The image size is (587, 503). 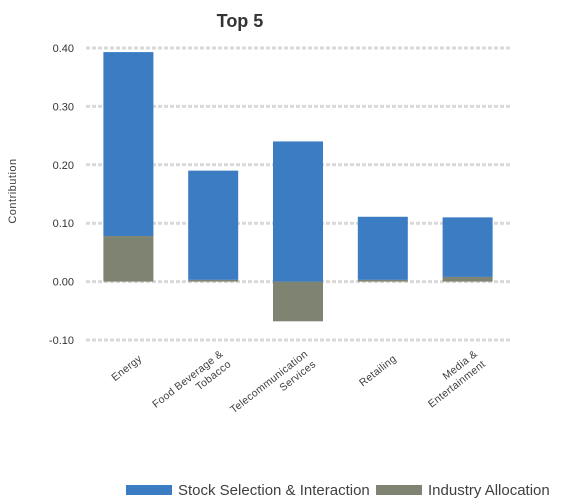 What do you see at coordinates (61, 195) in the screenshot?
I see `y-axis-ticks: -0.10 0.00 0.10 0.20 0.30 0.40` at bounding box center [61, 195].